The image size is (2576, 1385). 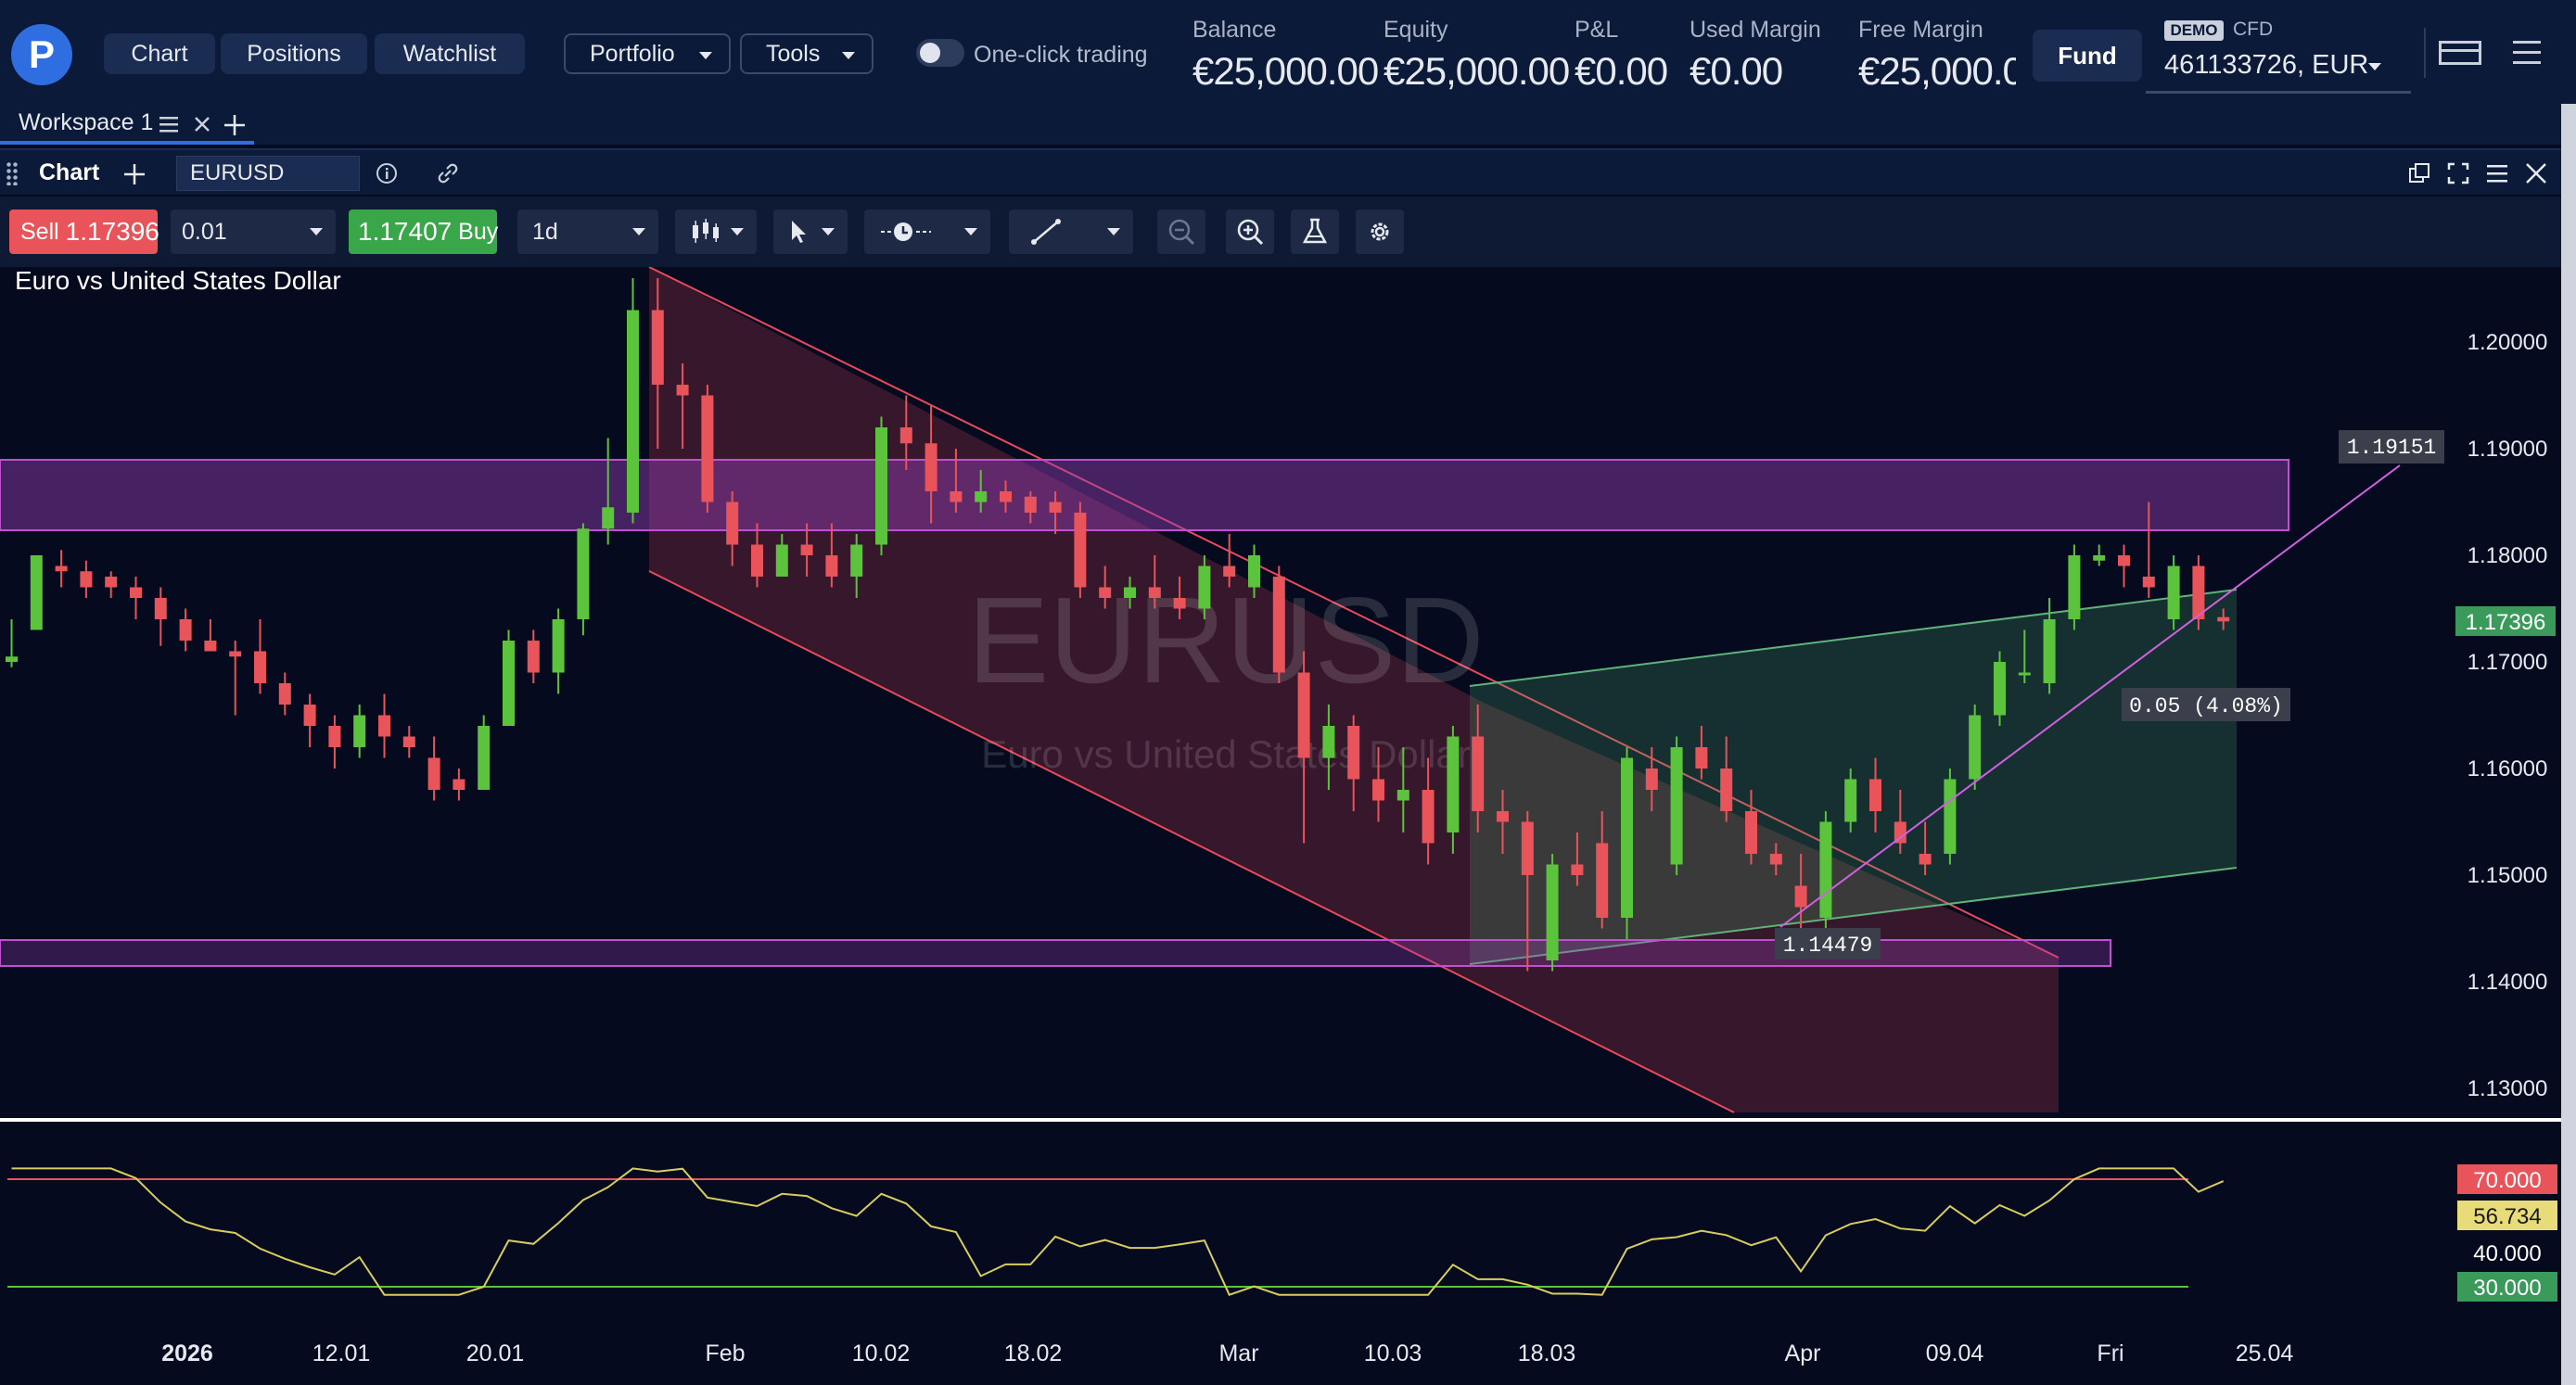 What do you see at coordinates (1280, 1120) in the screenshot?
I see `pane-divider` at bounding box center [1280, 1120].